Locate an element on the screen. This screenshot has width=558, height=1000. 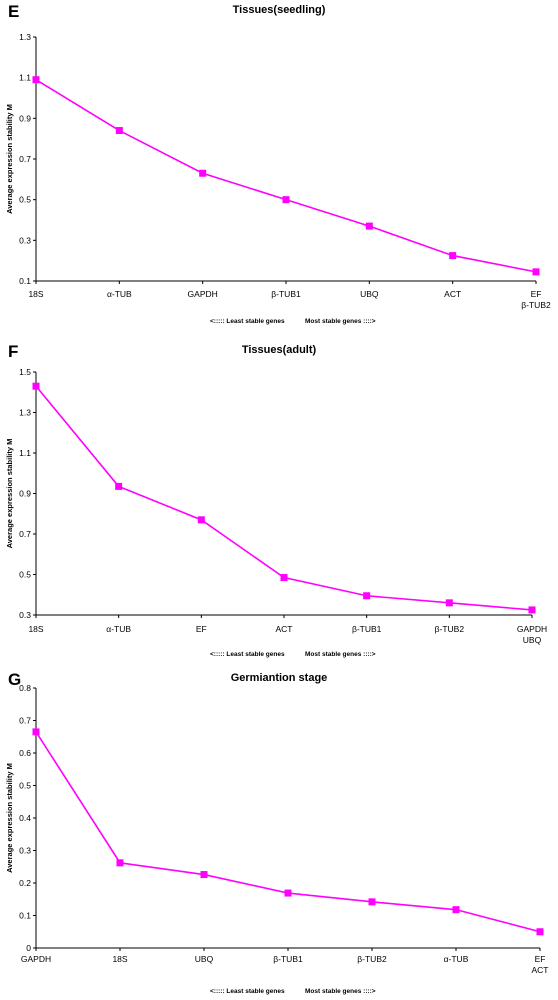
chart-title: Germiantion stage is located at coordinates (279, 678).